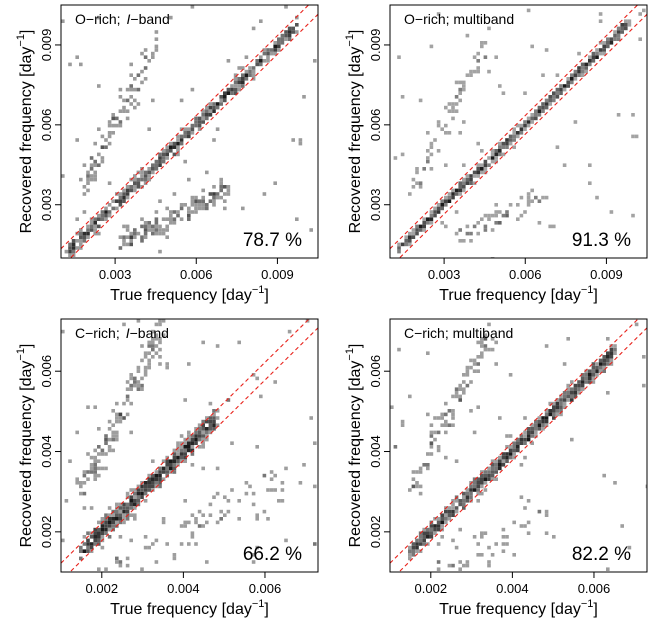  Describe the element at coordinates (25, 446) in the screenshot. I see `y-axis-label: Recovered frequency [day−1]` at that location.